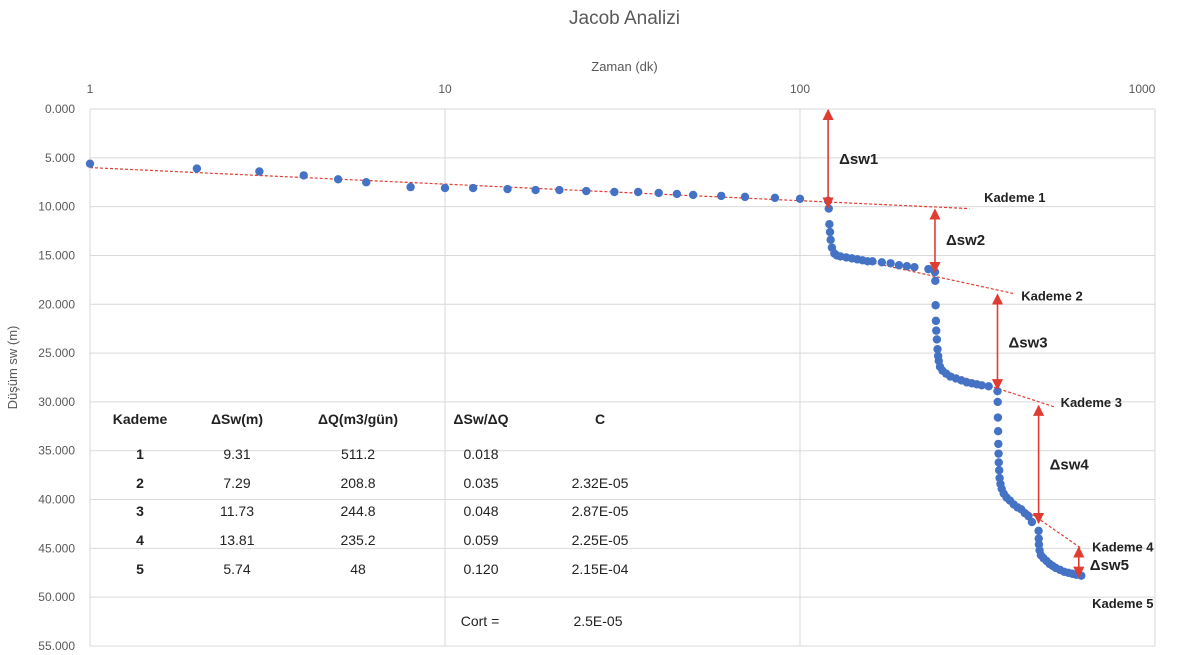 The height and width of the screenshot is (655, 1182). I want to click on table-cell: 7.29, so click(236, 483).